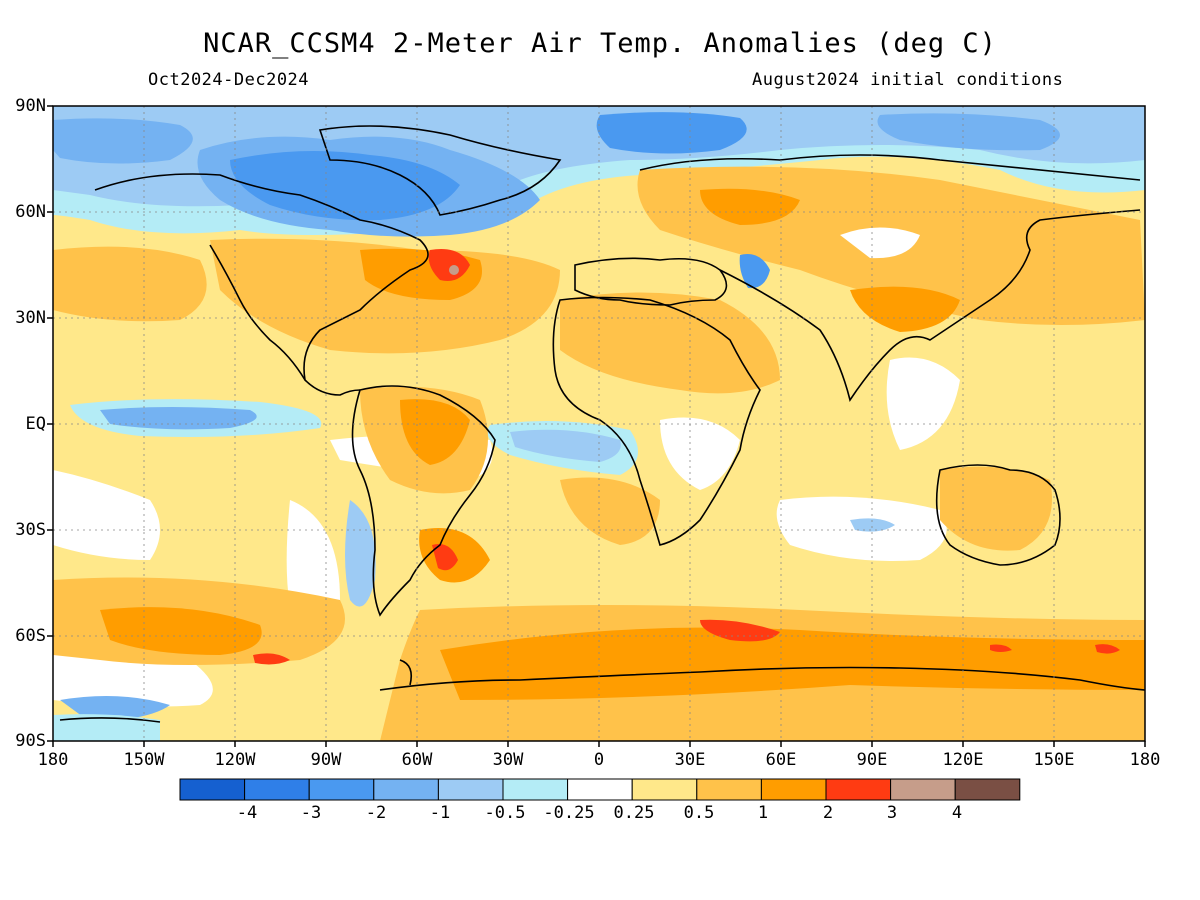 The width and height of the screenshot is (1200, 900). Describe the element at coordinates (892, 813) in the screenshot. I see `colorbar-label: 3` at that location.